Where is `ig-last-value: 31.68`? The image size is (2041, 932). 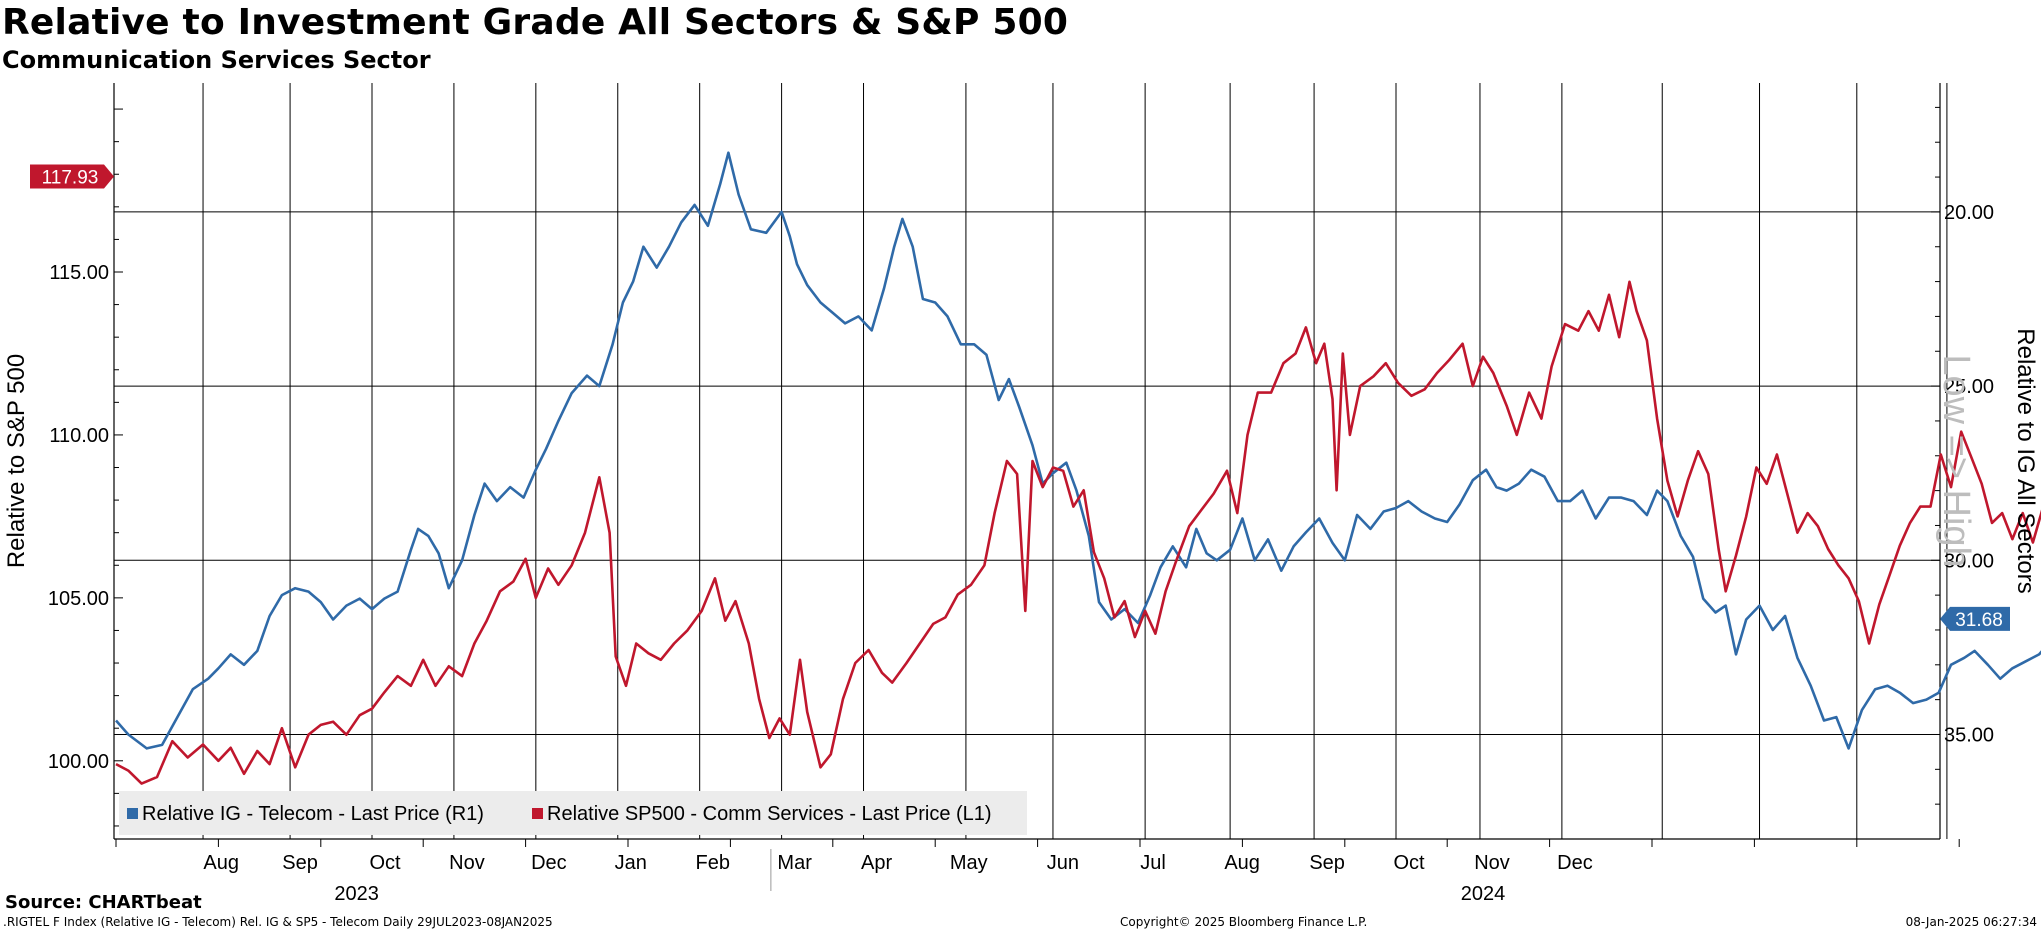
ig-last-value: 31.68 is located at coordinates (1979, 620).